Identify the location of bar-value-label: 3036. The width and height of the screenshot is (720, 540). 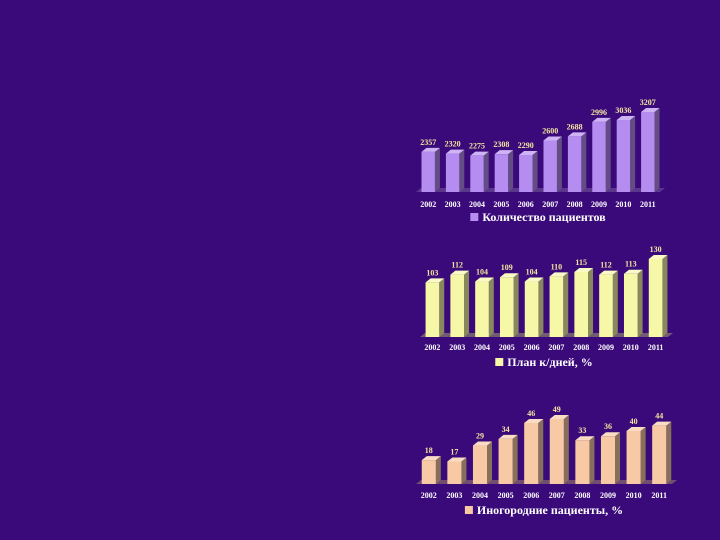
(623, 110).